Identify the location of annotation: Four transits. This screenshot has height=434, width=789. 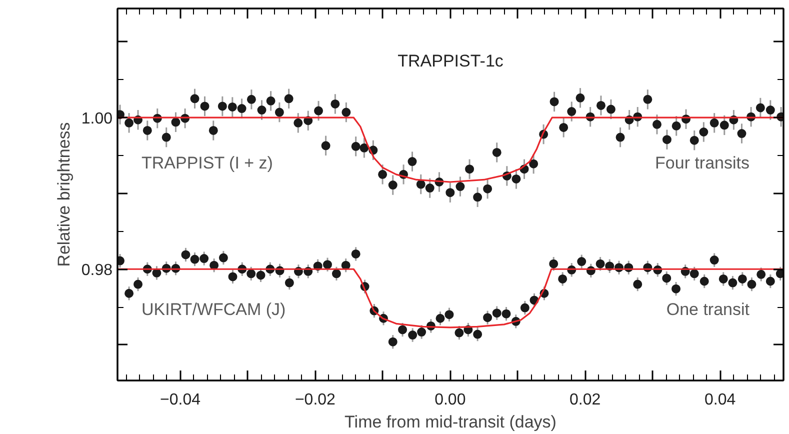
(702, 163).